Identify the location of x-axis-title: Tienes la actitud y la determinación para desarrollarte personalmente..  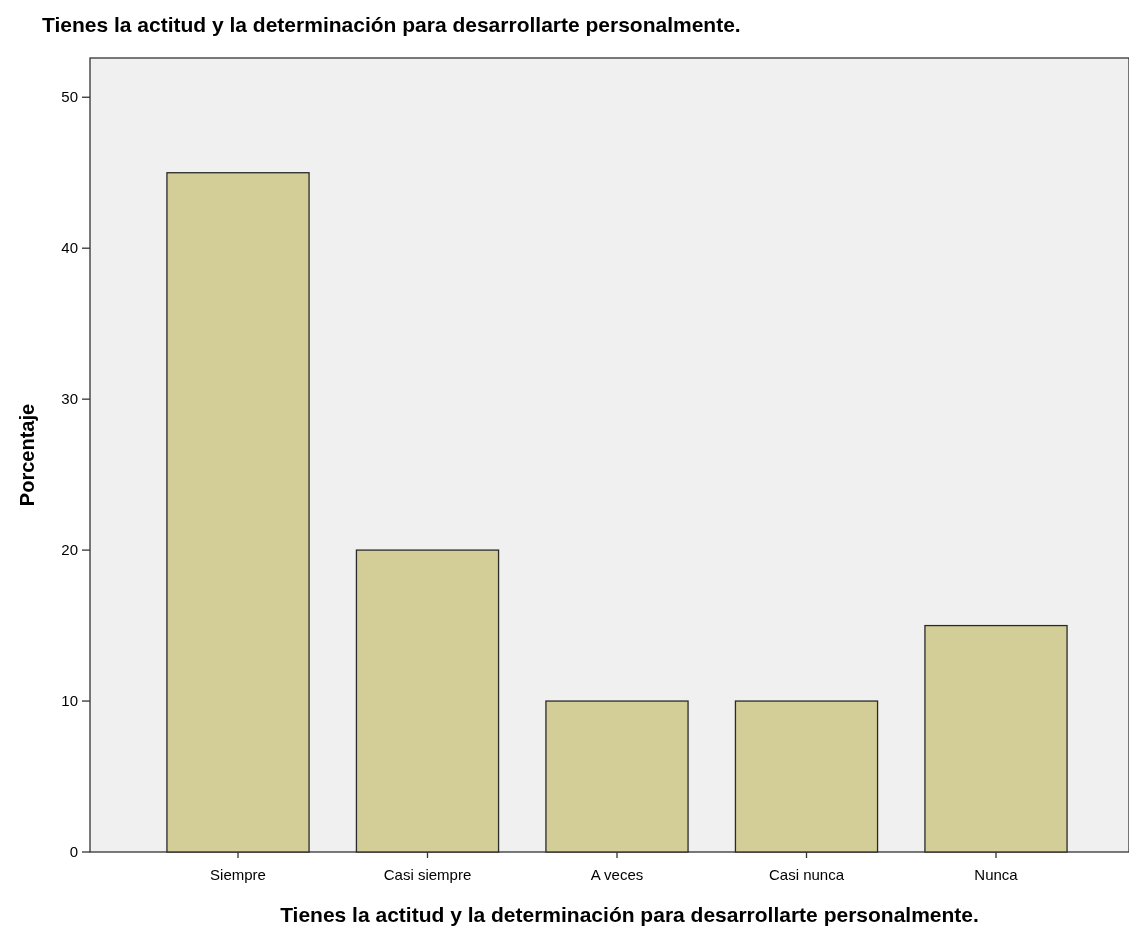
(629, 914).